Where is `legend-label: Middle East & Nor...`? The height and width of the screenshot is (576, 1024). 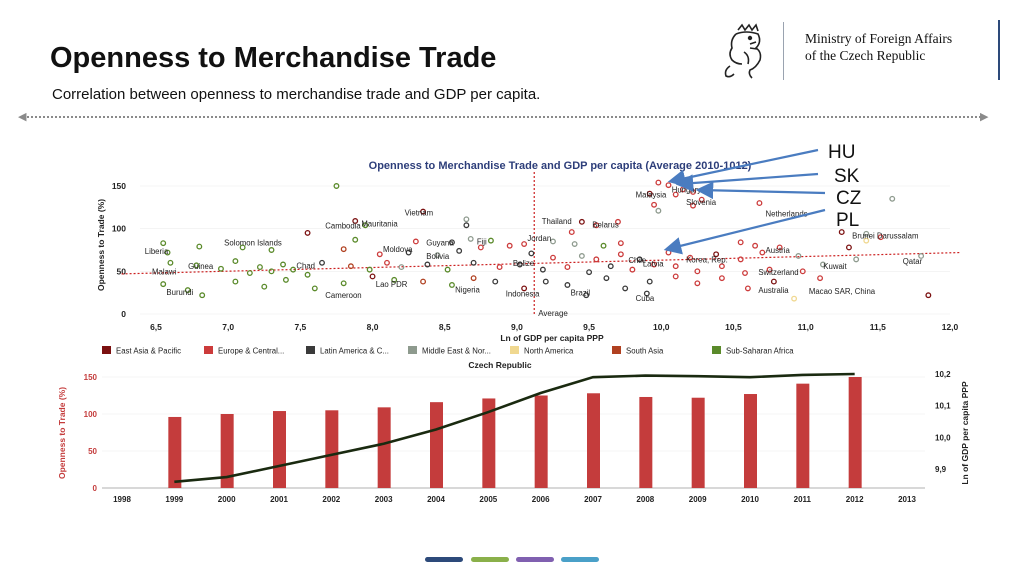
legend-label: Middle East & Nor... is located at coordinates (456, 351).